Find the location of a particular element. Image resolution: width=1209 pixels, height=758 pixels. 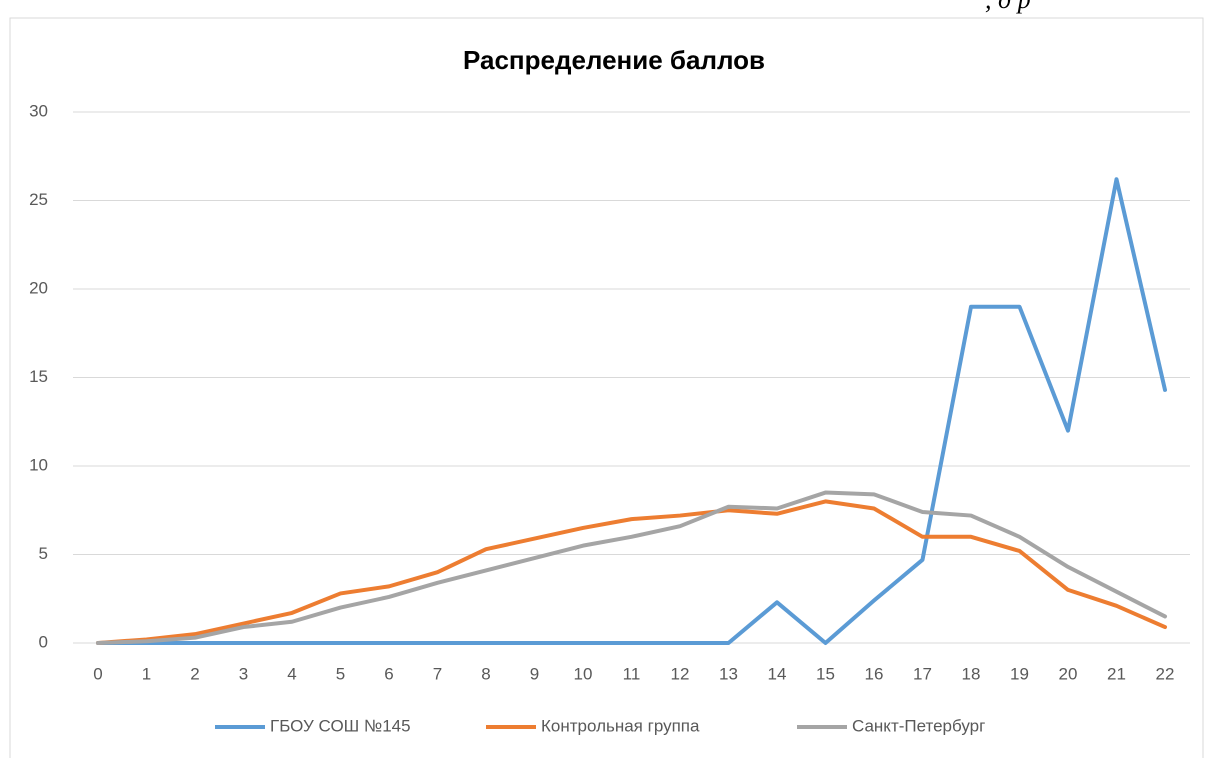

y-tick-label: 25 is located at coordinates (38, 199).